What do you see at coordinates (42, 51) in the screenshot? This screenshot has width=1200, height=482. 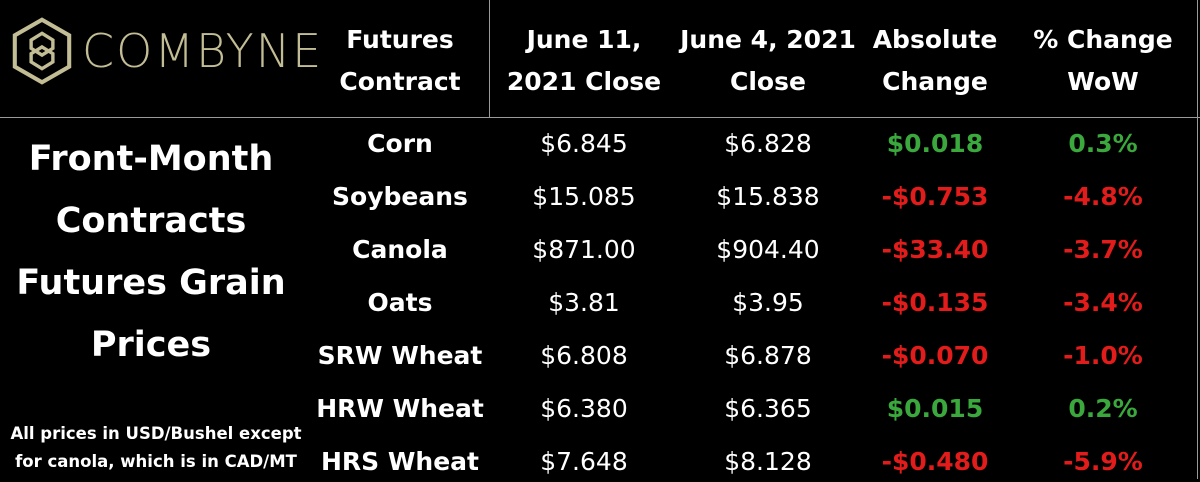 I see `combyne-logo-icon` at bounding box center [42, 51].